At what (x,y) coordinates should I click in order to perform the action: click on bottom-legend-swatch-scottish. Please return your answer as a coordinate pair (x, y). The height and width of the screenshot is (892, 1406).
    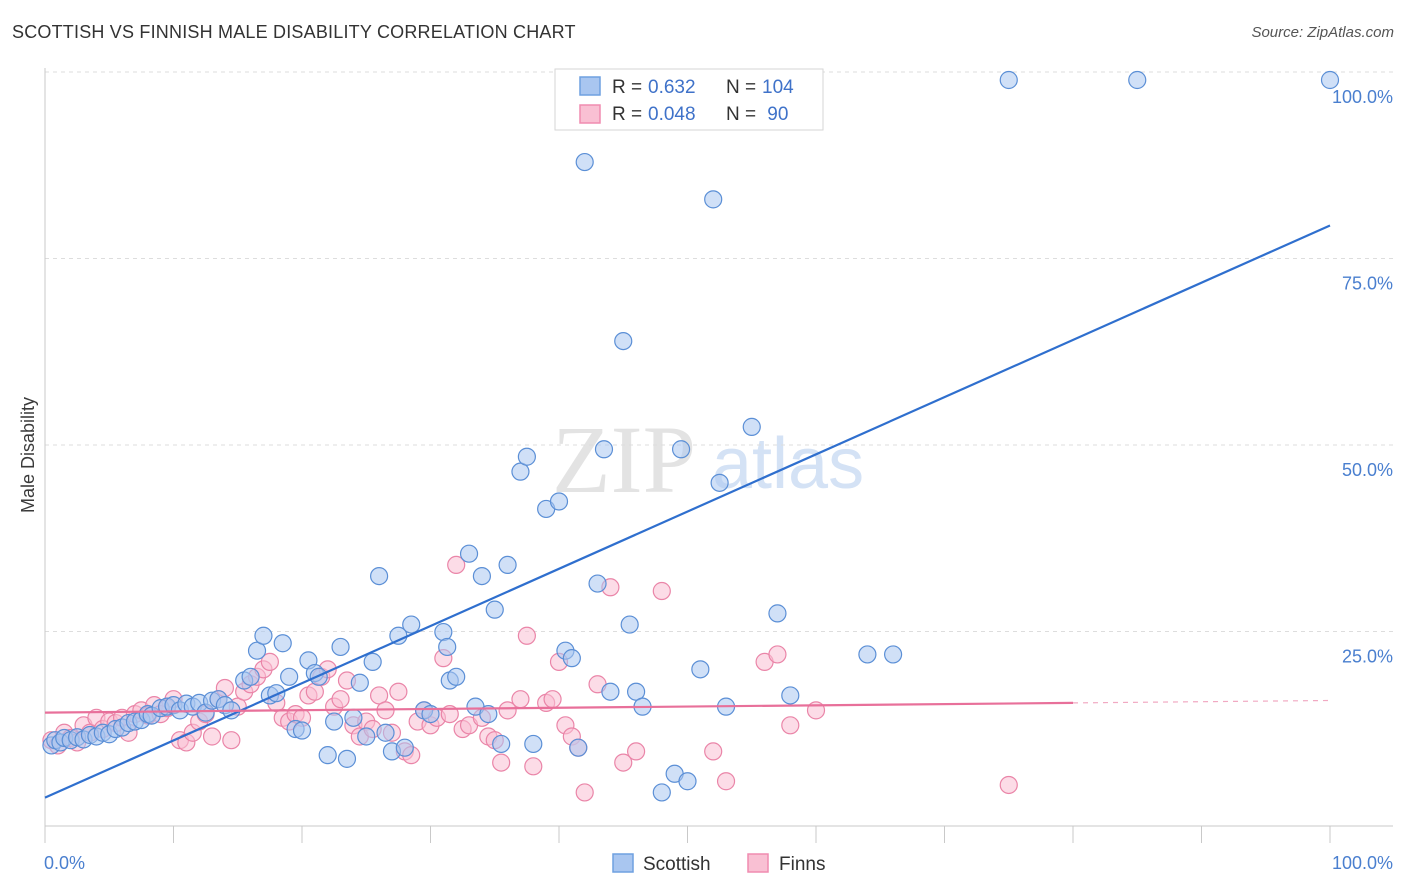
    Looking at the image, I should click on (623, 863).